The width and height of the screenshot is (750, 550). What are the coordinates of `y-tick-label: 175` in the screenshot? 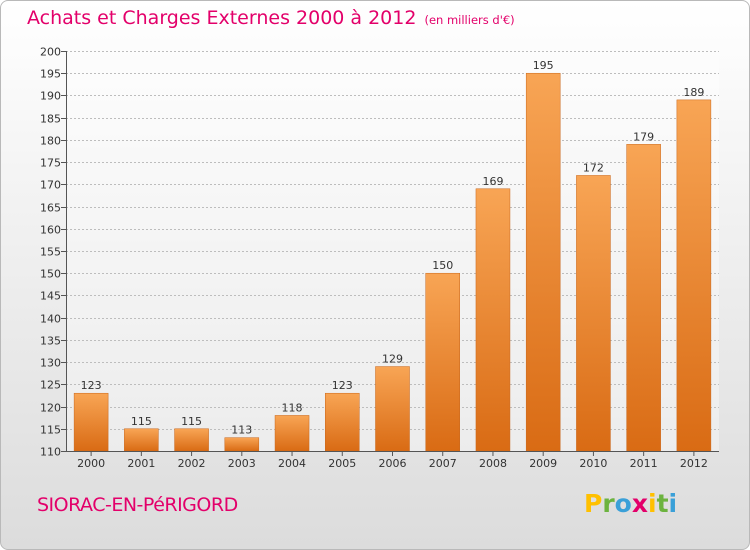 It's located at (50, 163).